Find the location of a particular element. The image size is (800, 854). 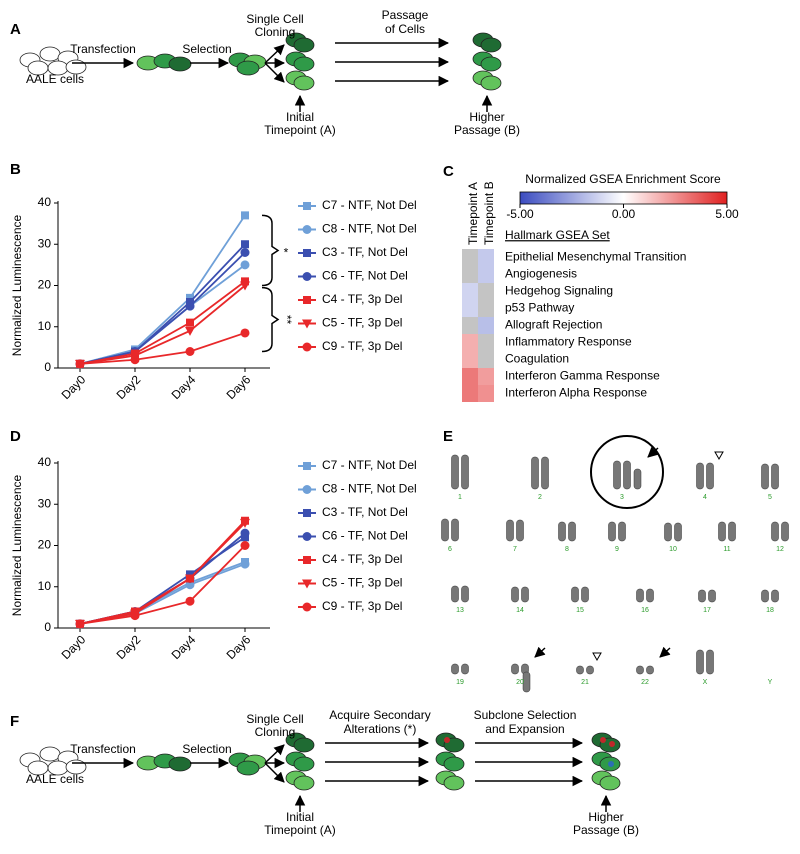

chromosome-label: 17 is located at coordinates (707, 610).